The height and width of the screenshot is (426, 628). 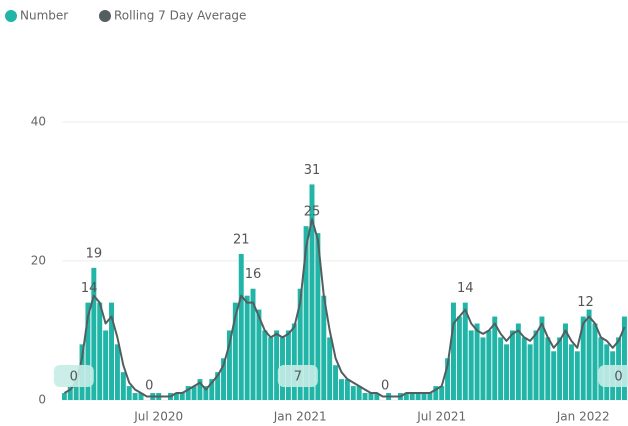 What do you see at coordinates (38, 121) in the screenshot?
I see `y-tick-label: 40` at bounding box center [38, 121].